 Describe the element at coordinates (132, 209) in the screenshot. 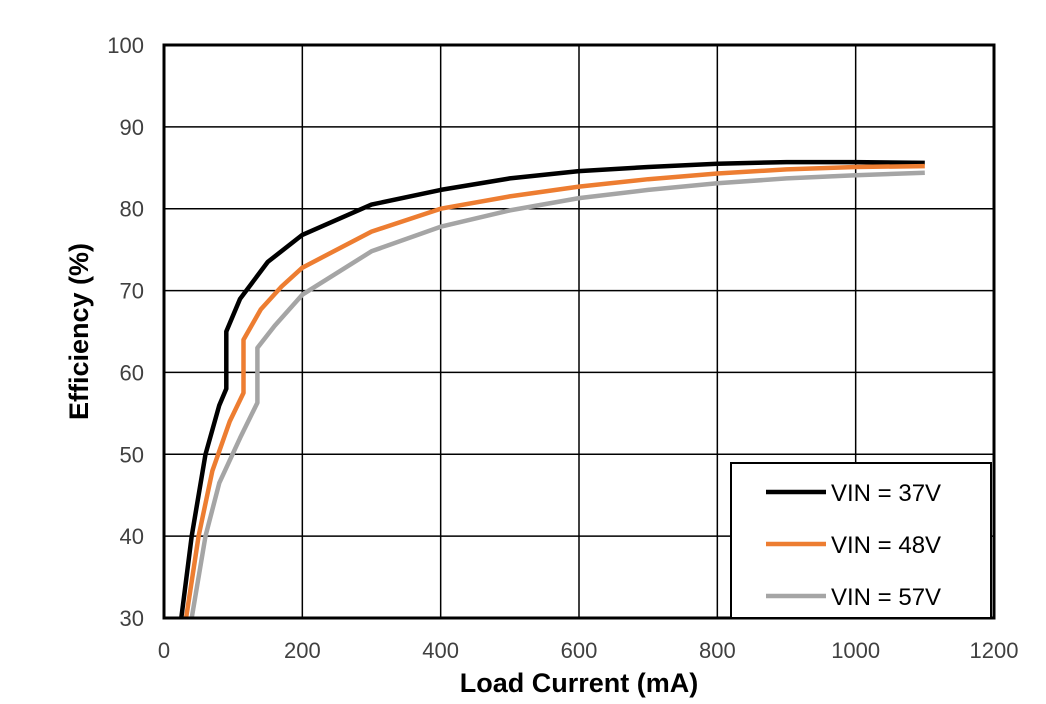

I see `y-tick-label: 80` at that location.